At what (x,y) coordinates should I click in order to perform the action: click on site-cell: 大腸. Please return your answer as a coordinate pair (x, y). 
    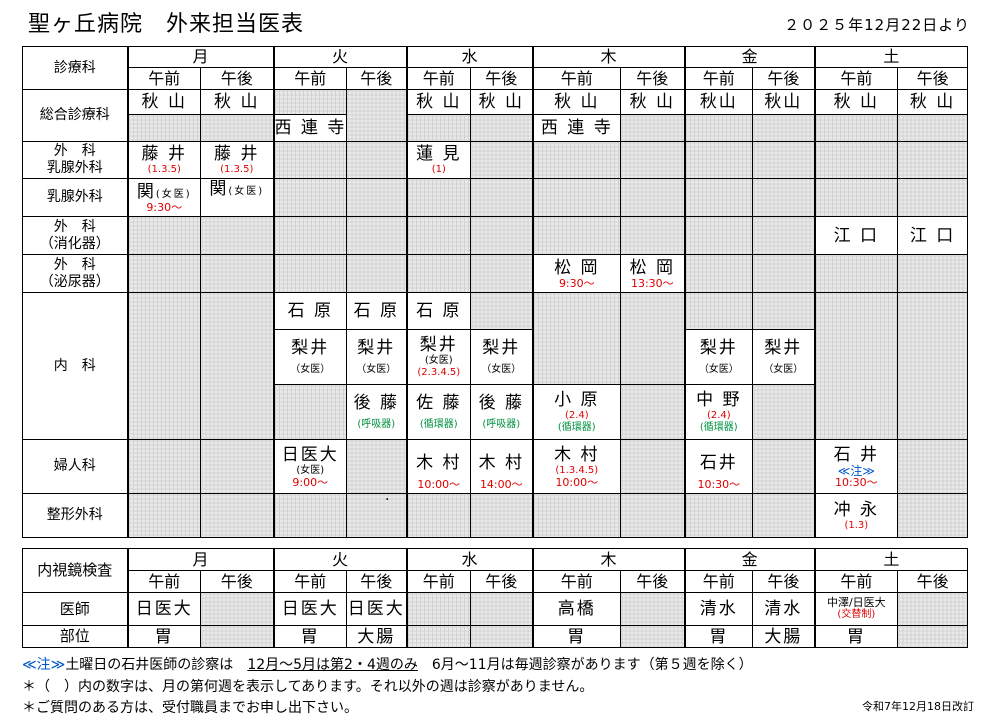
    Looking at the image, I should click on (784, 636).